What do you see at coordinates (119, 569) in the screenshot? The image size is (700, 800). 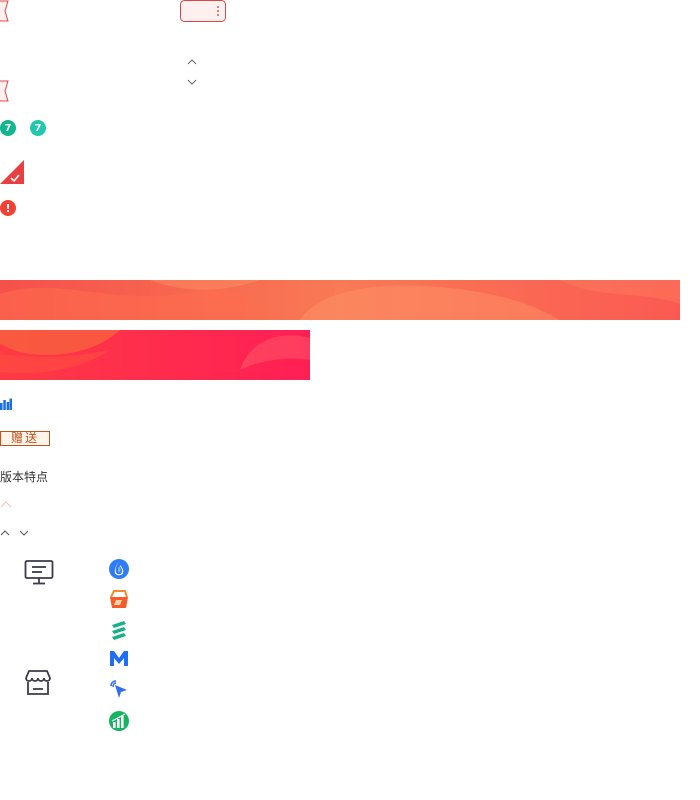 I see `flame-app-icon` at bounding box center [119, 569].